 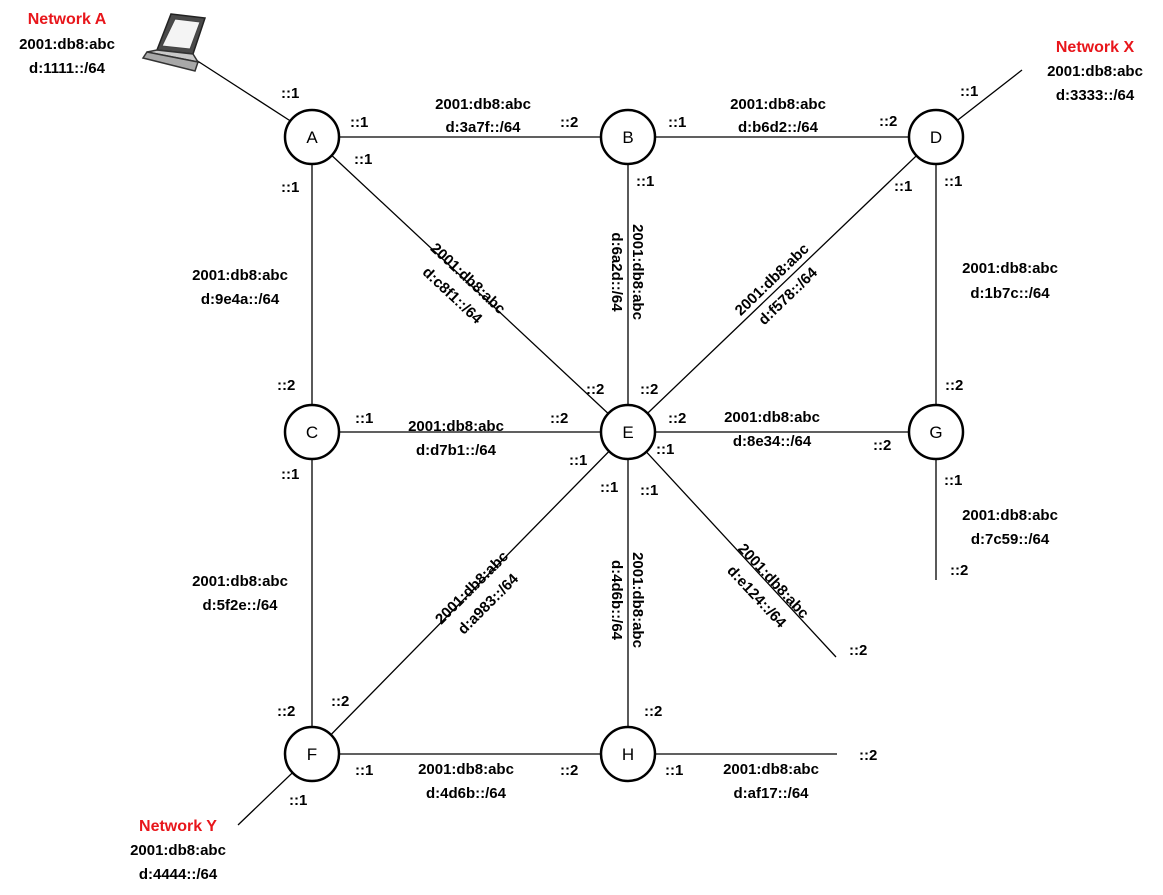 What do you see at coordinates (456, 438) in the screenshot?
I see `prefix-label-c-e: 2001:db8:abc d:d7b1::/64` at bounding box center [456, 438].